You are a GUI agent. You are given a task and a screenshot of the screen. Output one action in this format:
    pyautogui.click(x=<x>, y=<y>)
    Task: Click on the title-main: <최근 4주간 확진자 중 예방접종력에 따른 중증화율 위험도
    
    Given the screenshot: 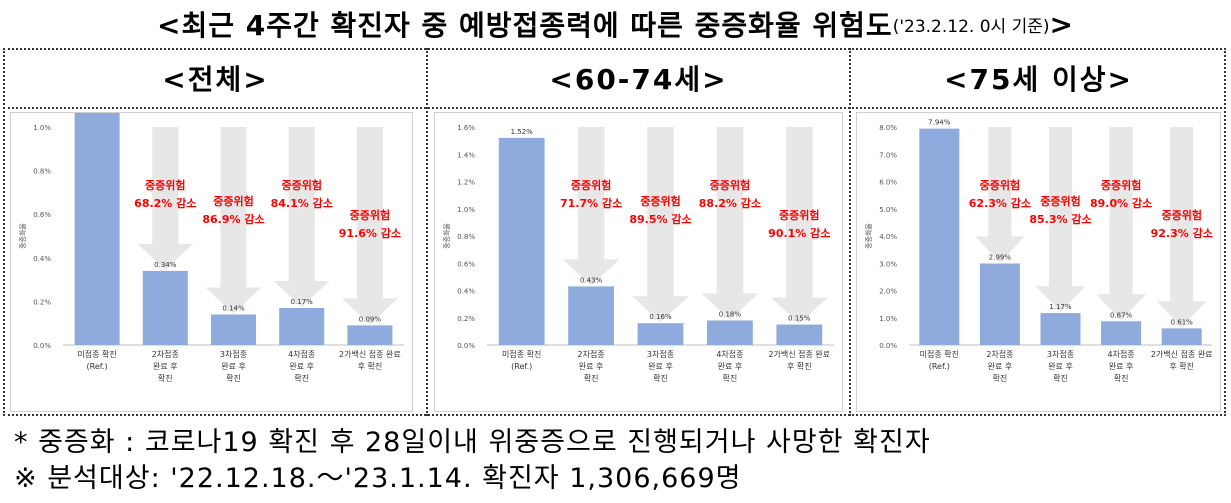 What is the action you would take?
    pyautogui.click(x=525, y=25)
    